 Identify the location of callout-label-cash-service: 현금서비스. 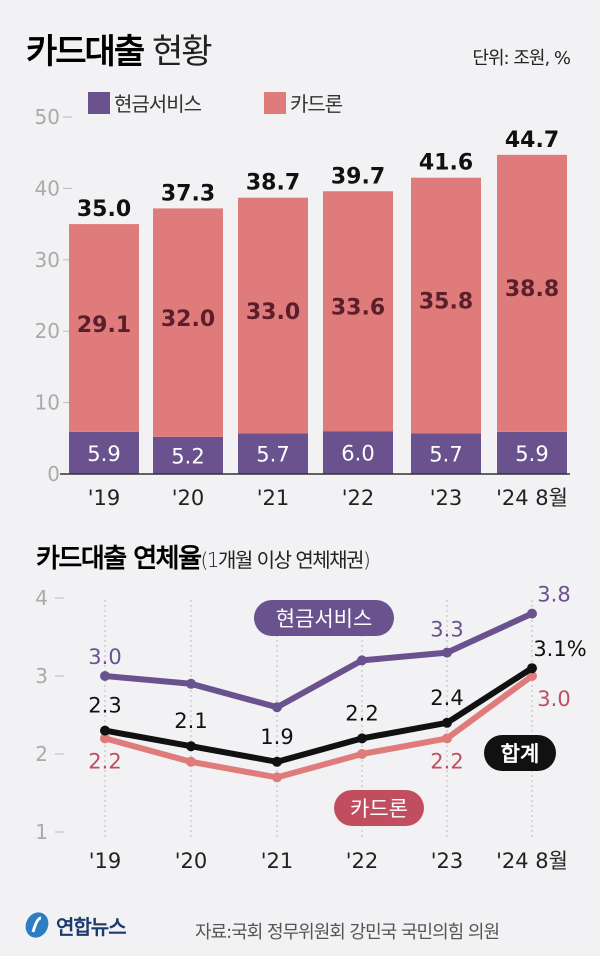
(324, 619).